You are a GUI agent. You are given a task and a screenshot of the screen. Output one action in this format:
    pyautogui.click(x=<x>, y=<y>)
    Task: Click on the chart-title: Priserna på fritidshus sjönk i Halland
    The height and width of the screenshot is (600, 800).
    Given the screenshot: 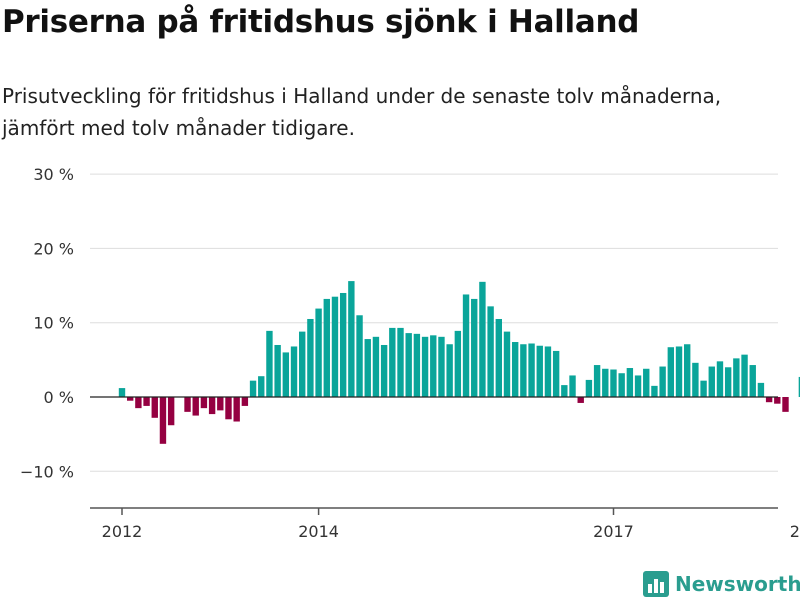 What is the action you would take?
    pyautogui.click(x=321, y=22)
    